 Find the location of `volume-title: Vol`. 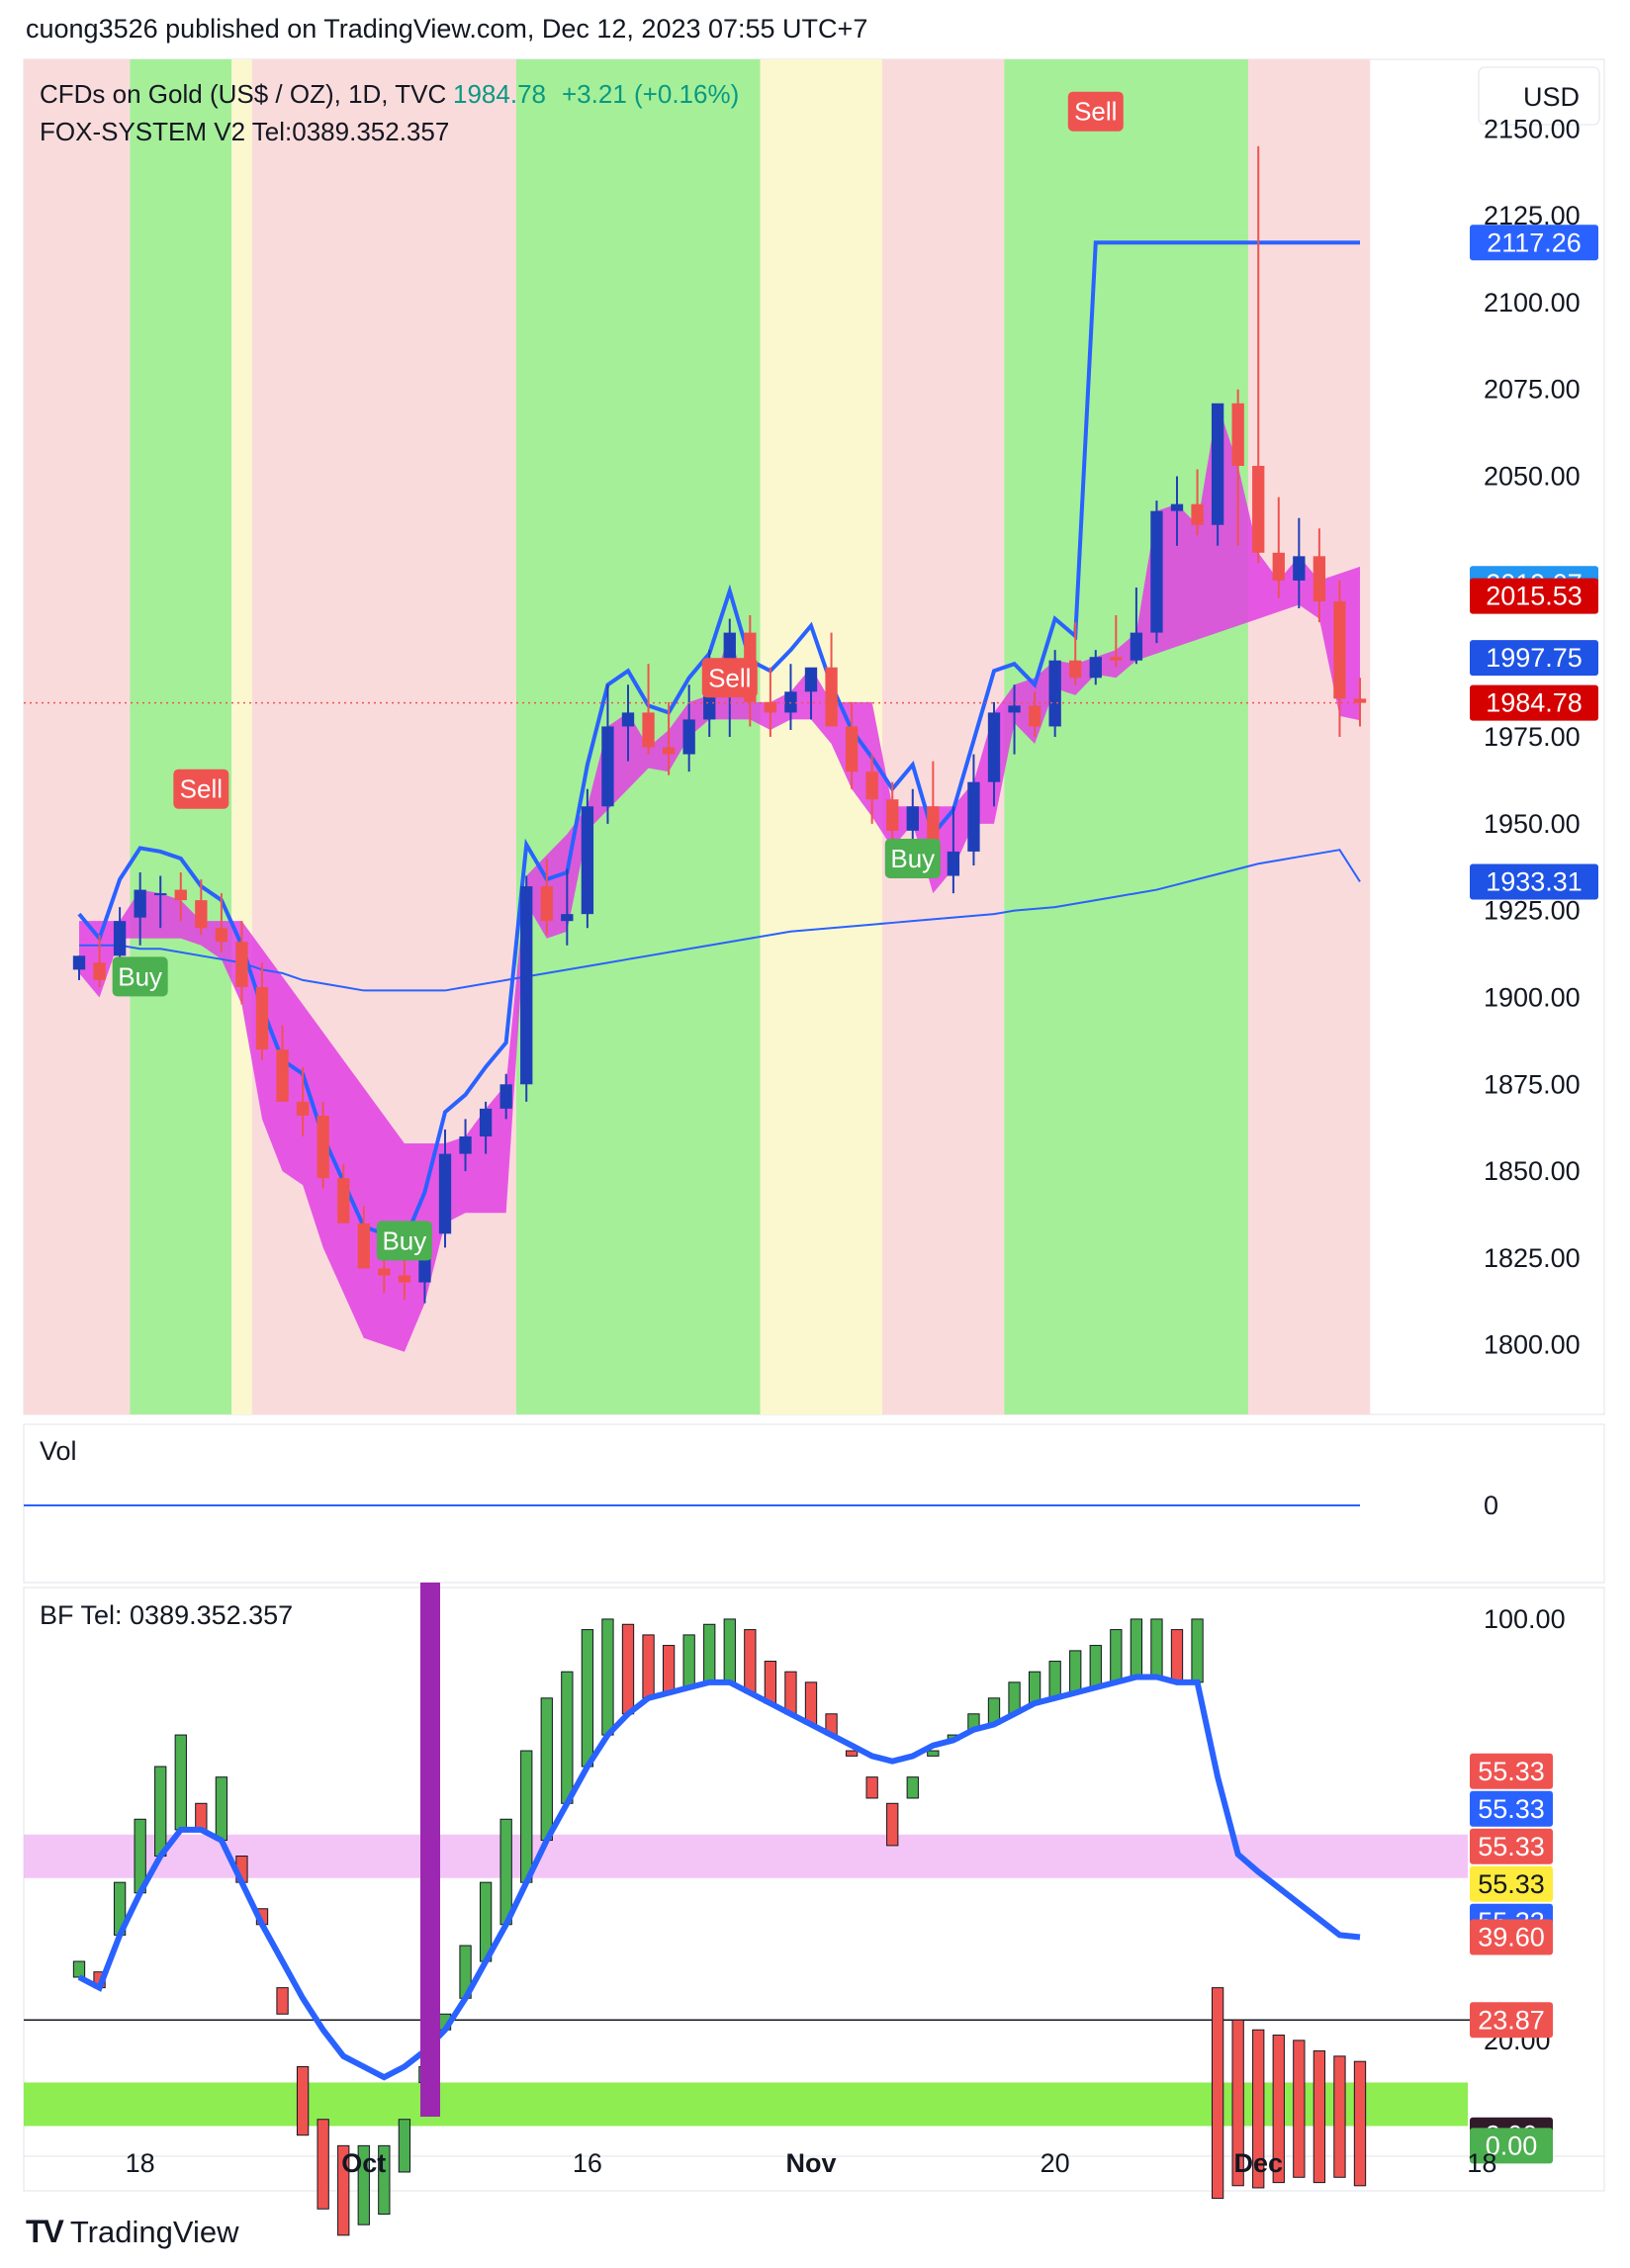

volume-title: Vol is located at coordinates (58, 1451).